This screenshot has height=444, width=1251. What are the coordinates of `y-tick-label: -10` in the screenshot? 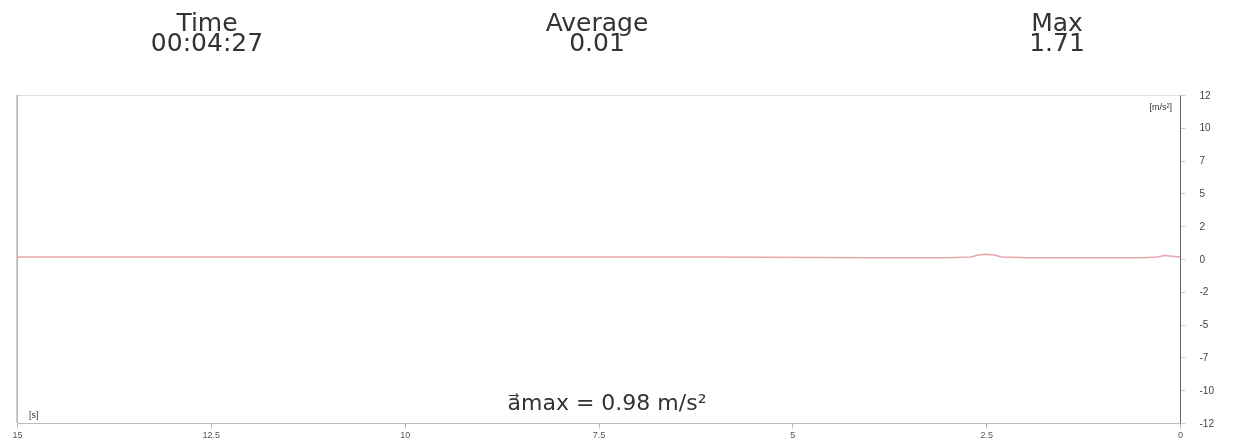 It's located at (1207, 390).